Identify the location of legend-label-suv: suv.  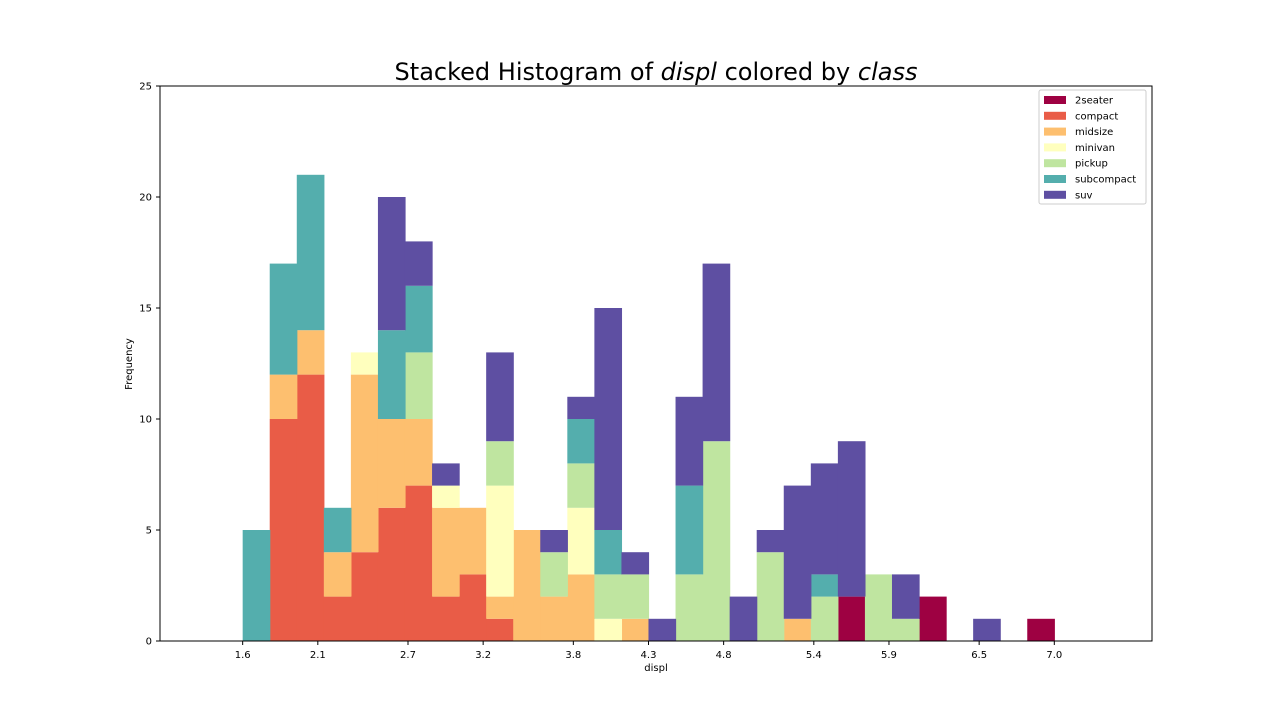
(1084, 195).